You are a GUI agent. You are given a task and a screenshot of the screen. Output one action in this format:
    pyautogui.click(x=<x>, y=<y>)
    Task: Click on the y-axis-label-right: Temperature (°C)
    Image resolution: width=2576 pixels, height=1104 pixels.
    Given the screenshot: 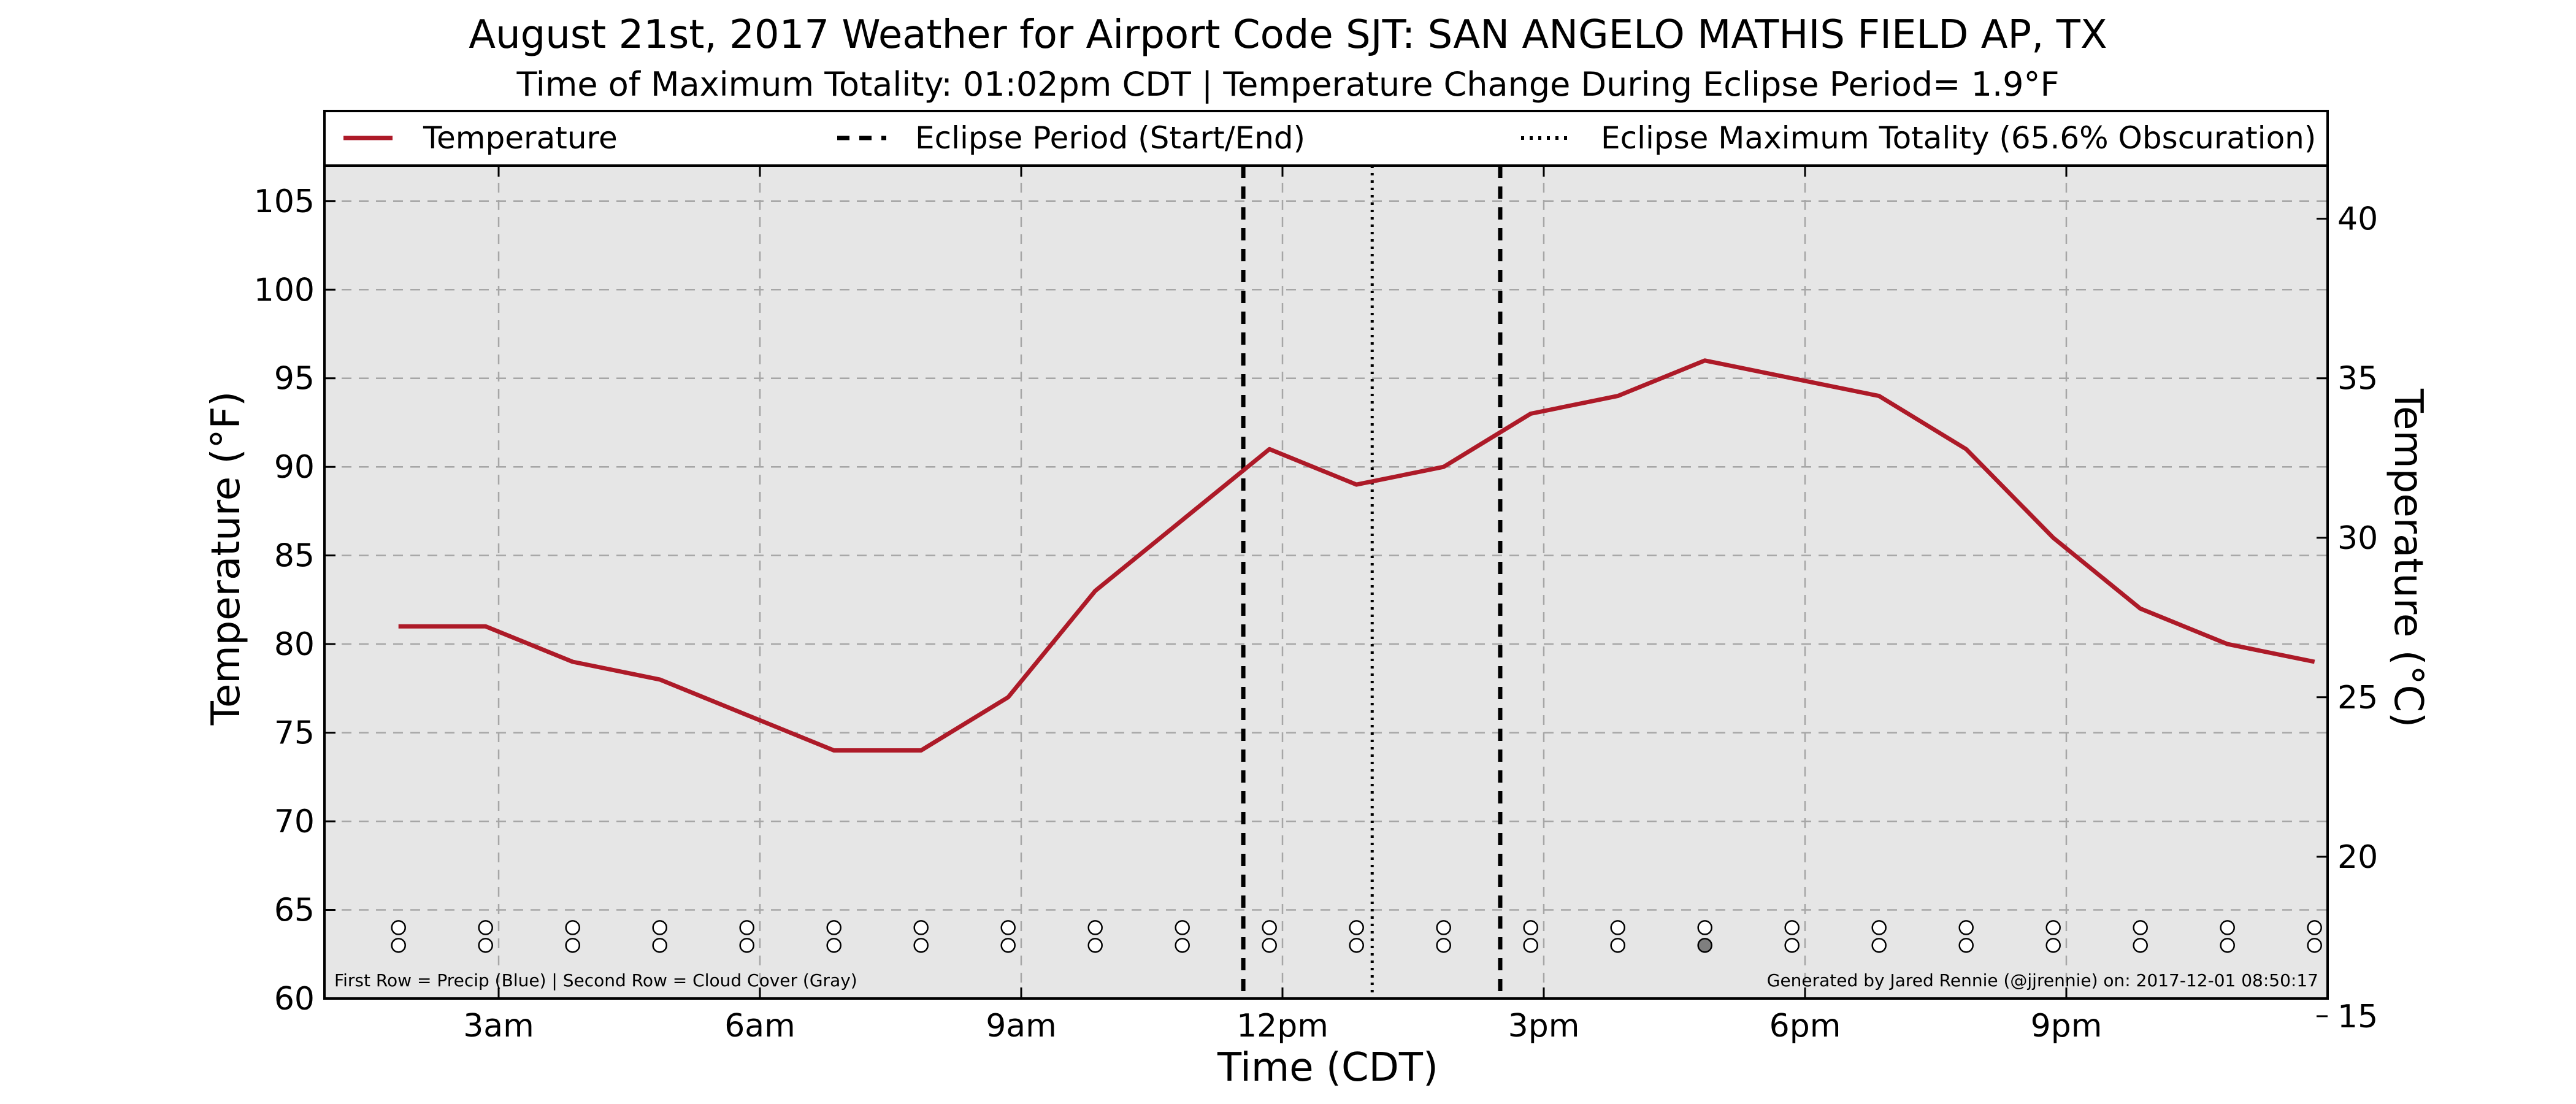 What is the action you would take?
    pyautogui.click(x=2408, y=557)
    